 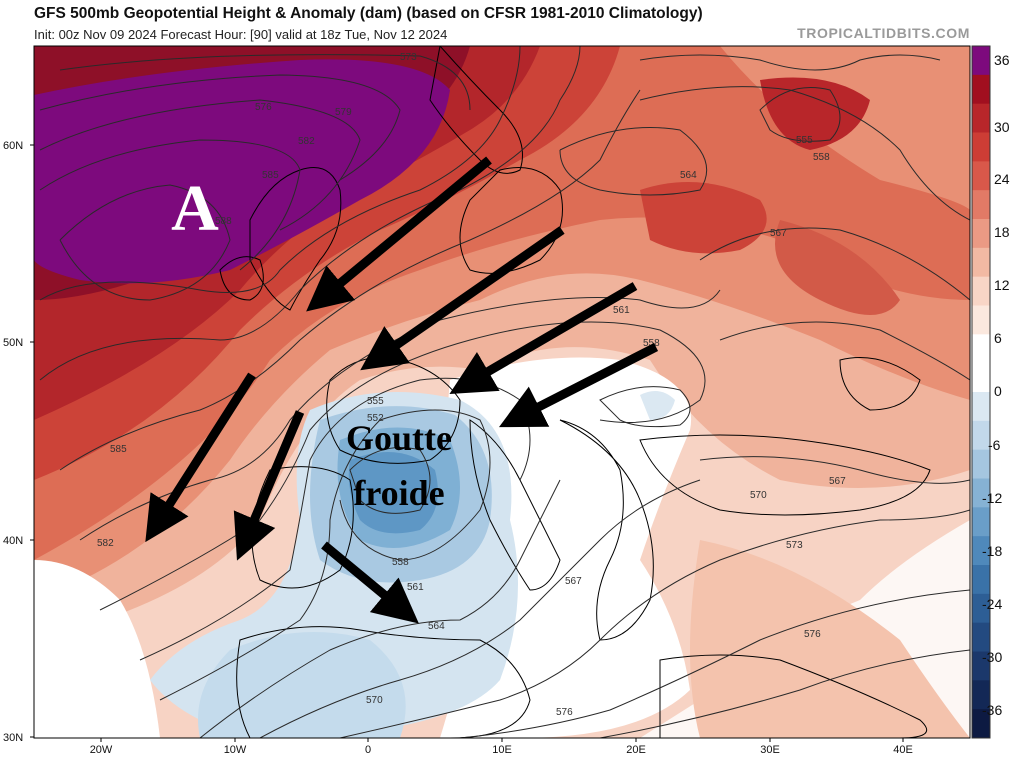 What do you see at coordinates (992, 498) in the screenshot?
I see `colorbar-tick-label: -12` at bounding box center [992, 498].